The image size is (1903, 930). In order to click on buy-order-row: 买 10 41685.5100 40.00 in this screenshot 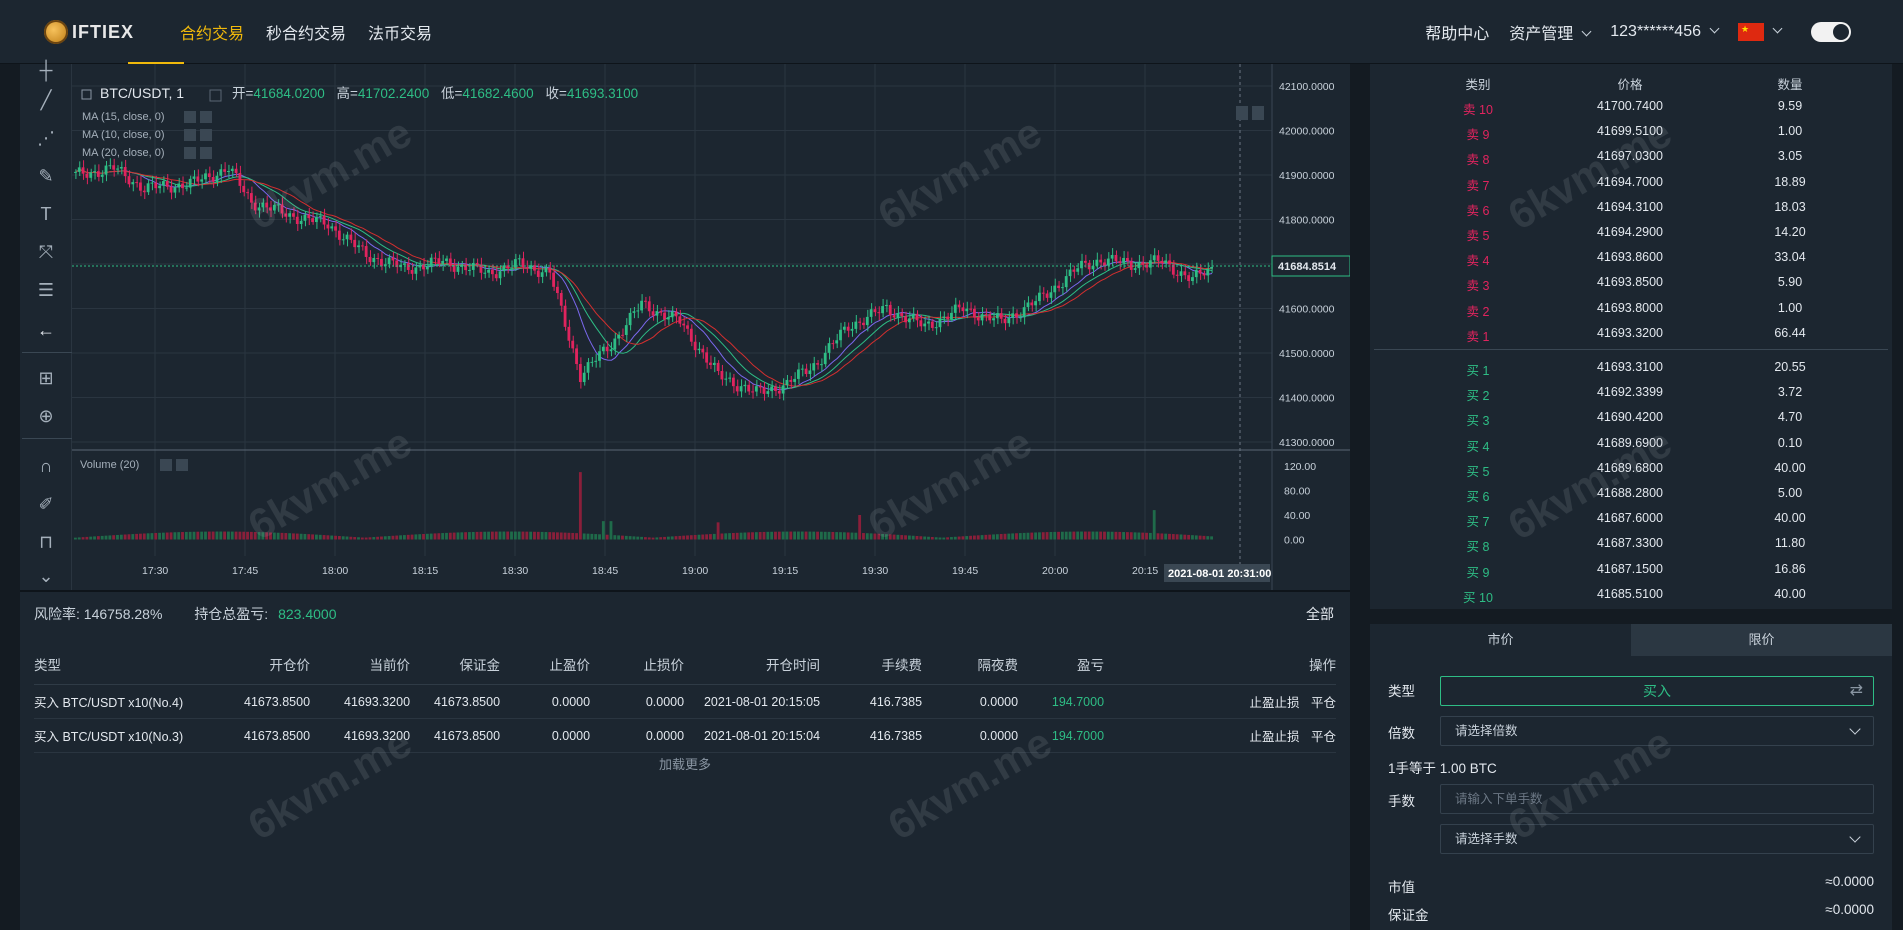, I will do `click(1631, 594)`.